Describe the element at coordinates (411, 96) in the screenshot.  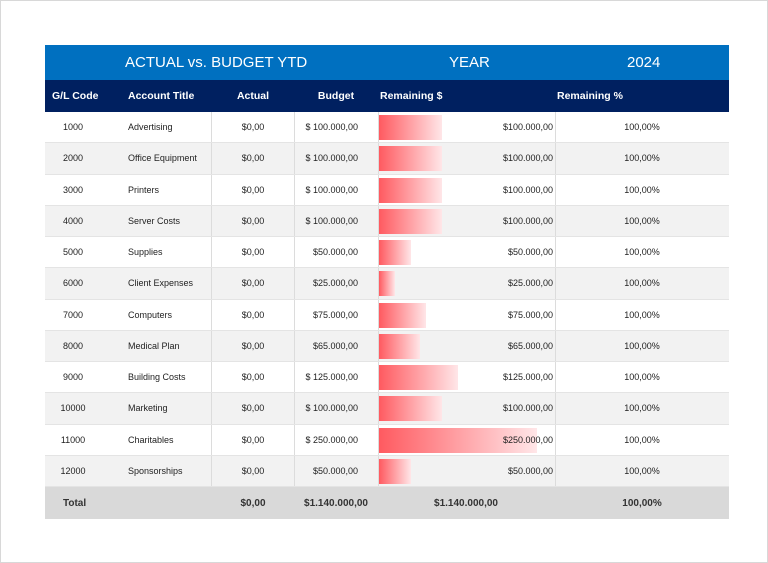
I see `col-remaining-dollar: Remaining $` at that location.